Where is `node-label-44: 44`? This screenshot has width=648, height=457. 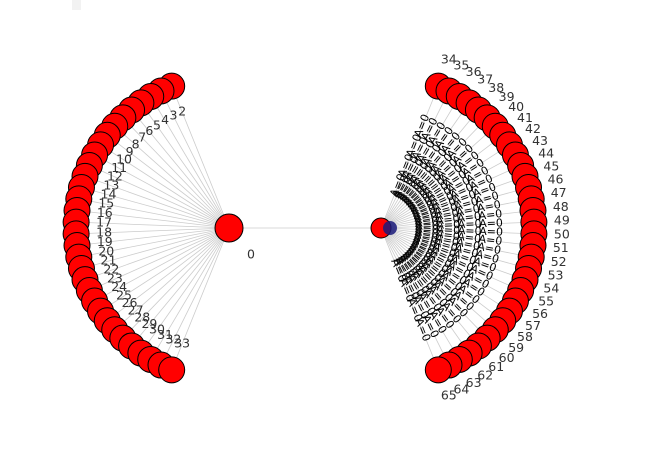
node-label-44: 44 is located at coordinates (546, 153).